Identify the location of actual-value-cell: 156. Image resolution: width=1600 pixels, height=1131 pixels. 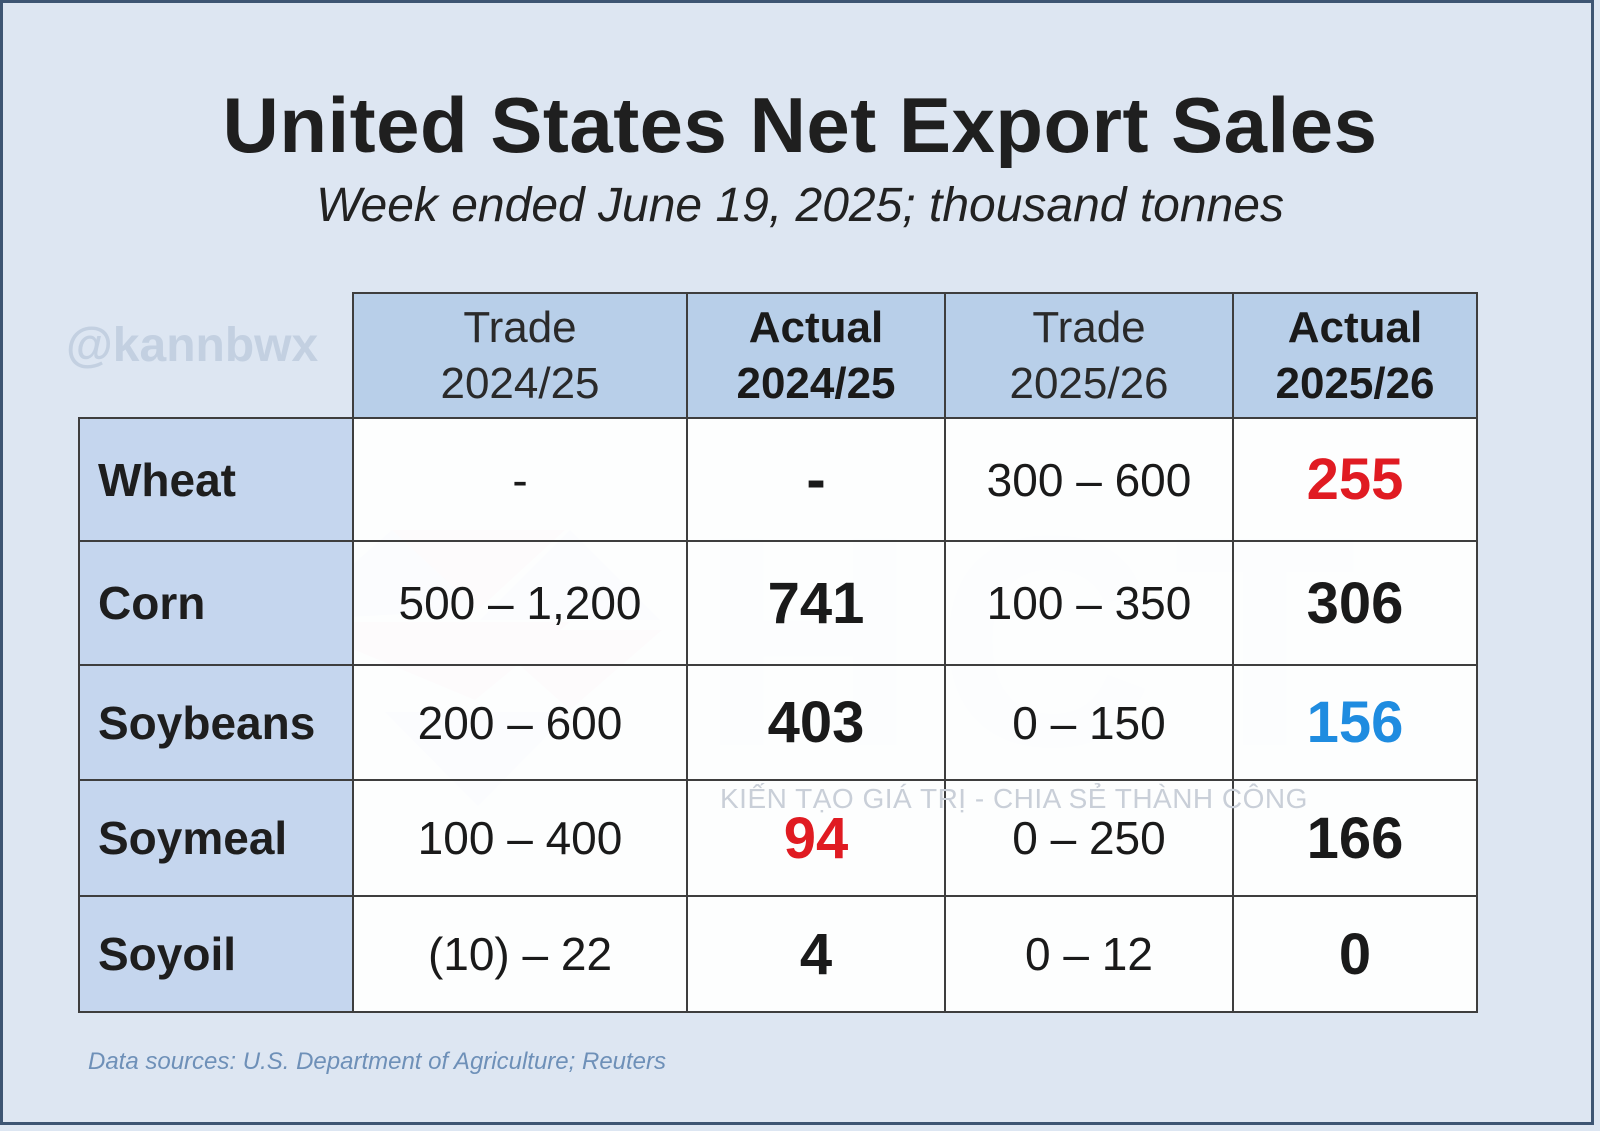
(1355, 722).